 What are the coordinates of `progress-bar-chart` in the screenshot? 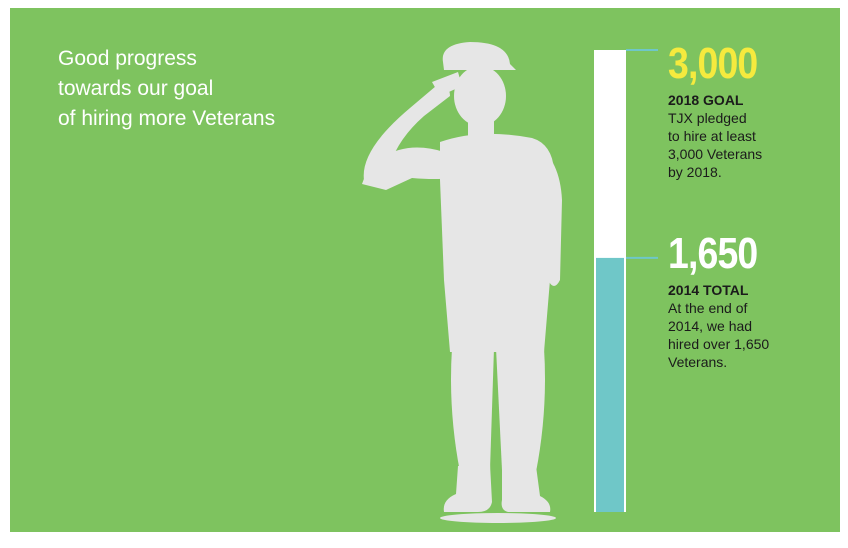 It's located at (626, 280).